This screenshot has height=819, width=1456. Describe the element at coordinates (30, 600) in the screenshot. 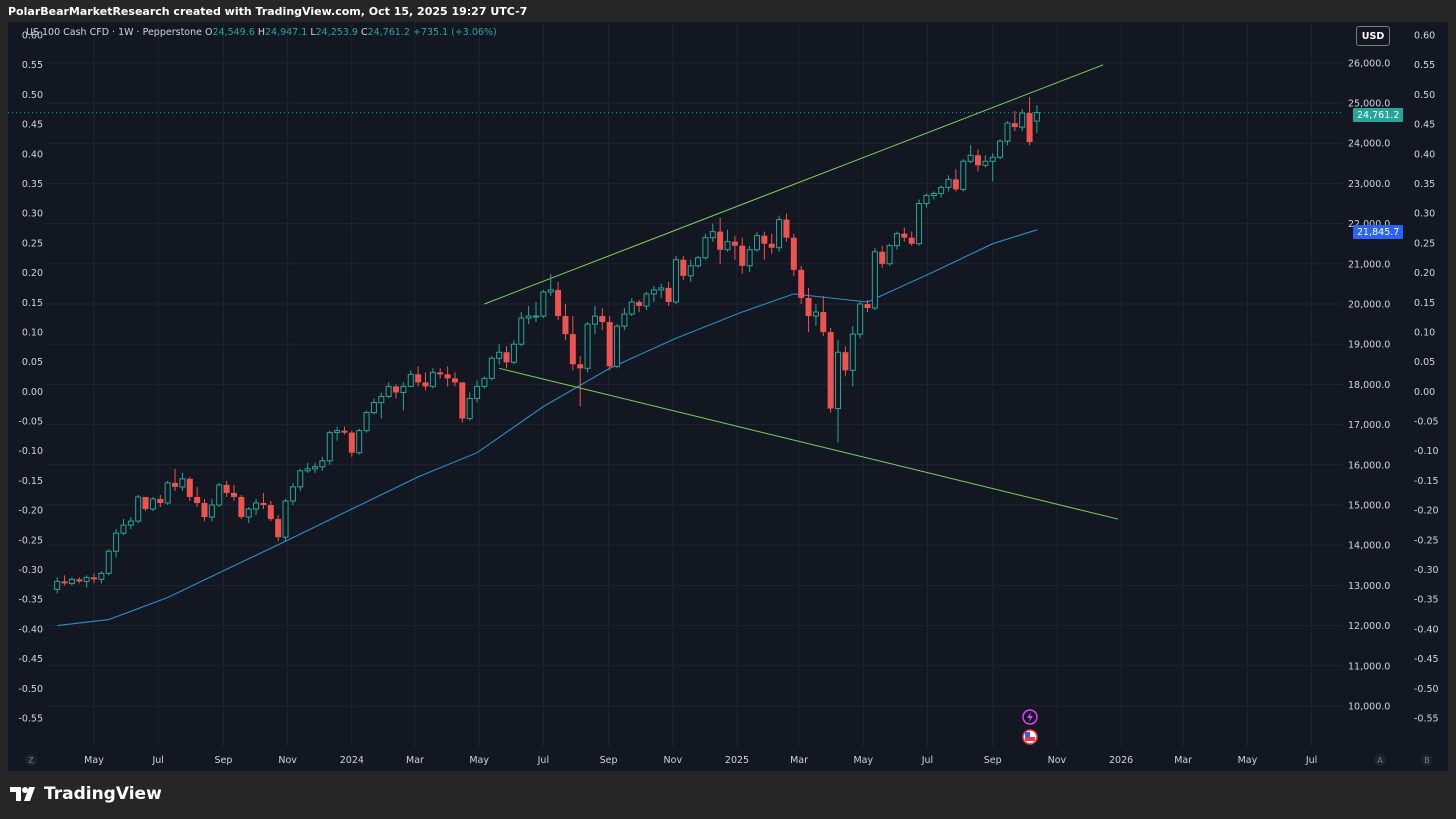

I see `left-tick-label: -0.35` at that location.